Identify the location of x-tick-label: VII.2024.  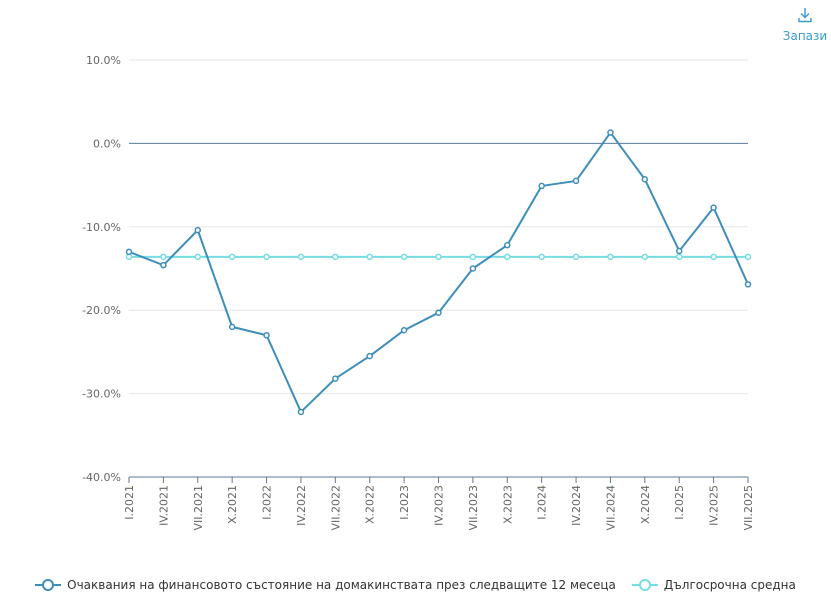
(610, 508).